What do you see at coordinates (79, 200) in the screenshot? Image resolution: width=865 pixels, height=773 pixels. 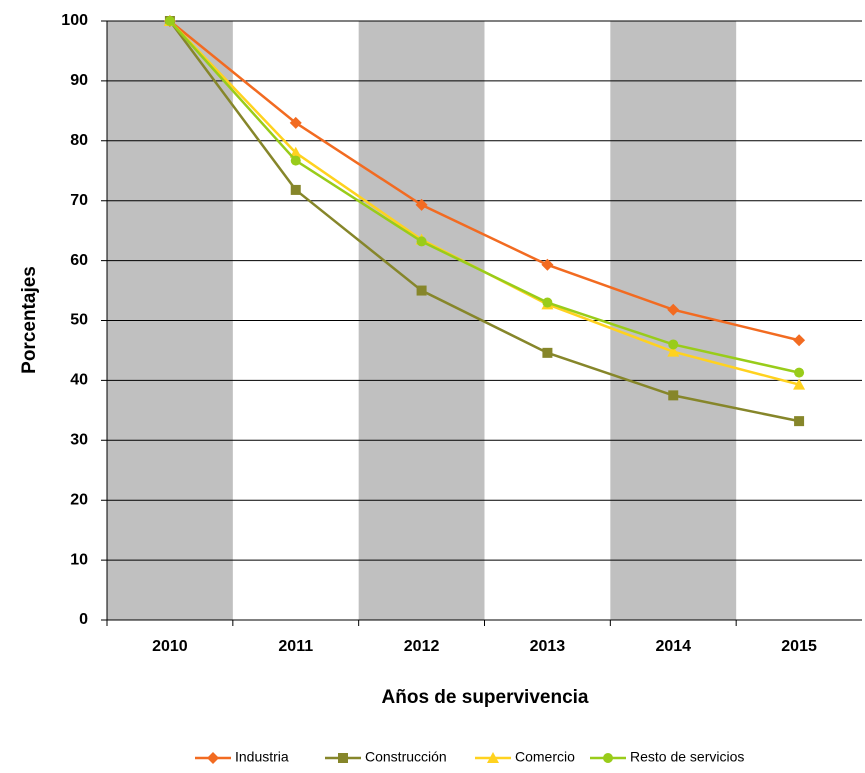 I see `y-tick-label: 70` at bounding box center [79, 200].